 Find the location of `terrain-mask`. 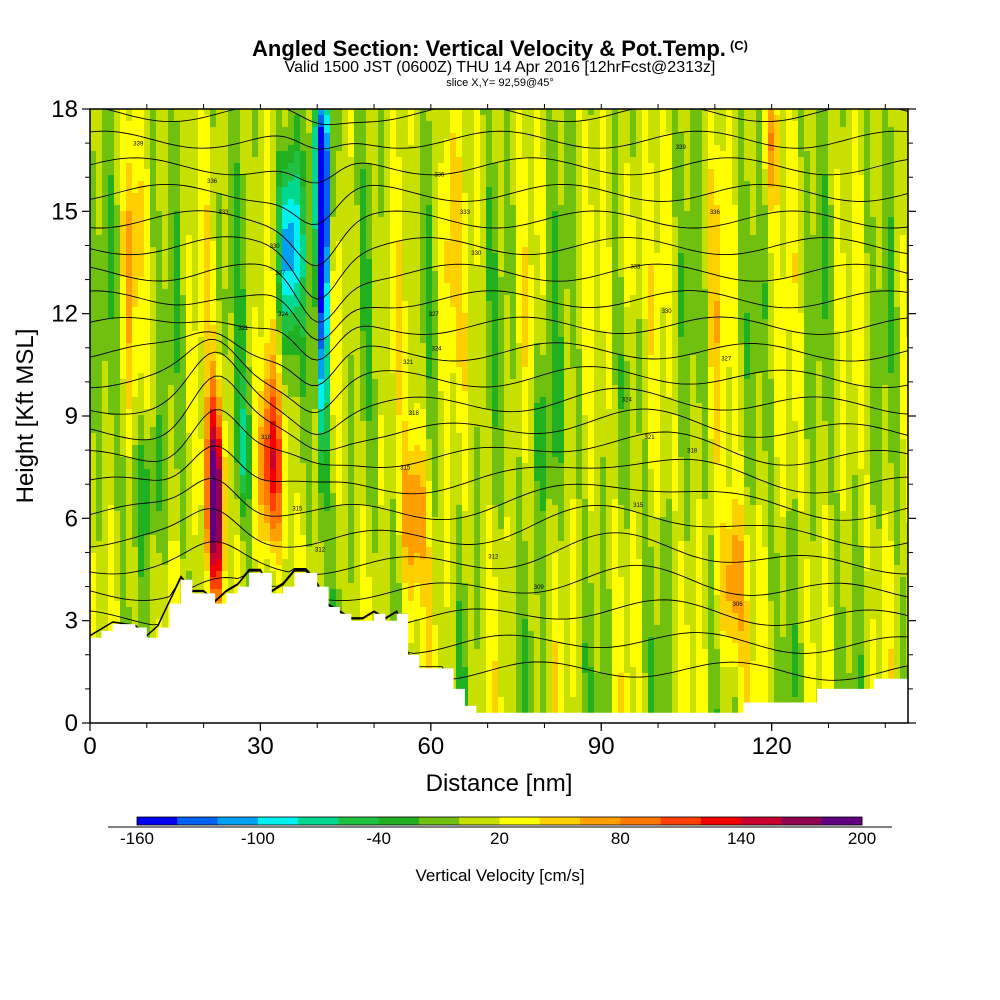

terrain-mask is located at coordinates (499, 647).